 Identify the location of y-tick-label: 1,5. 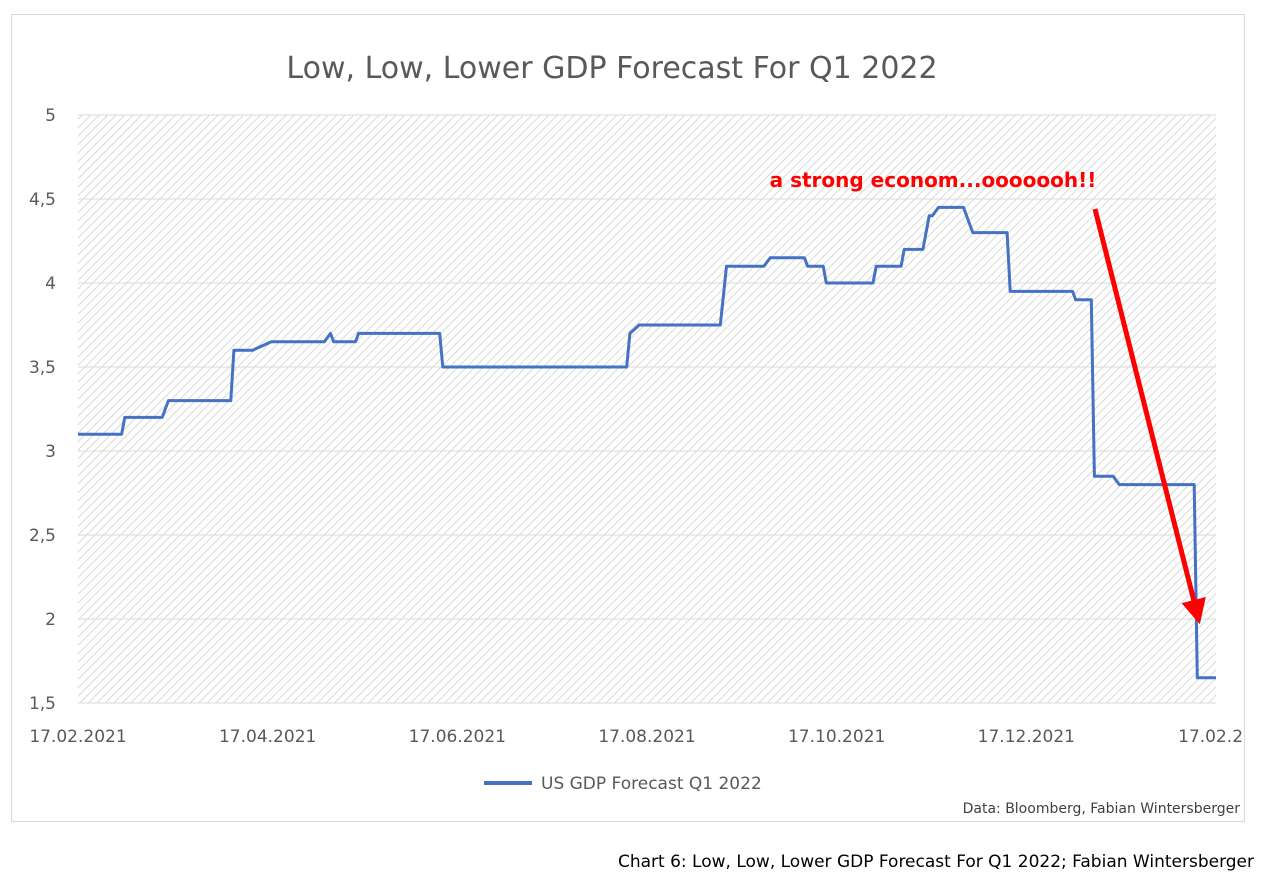
(42, 704).